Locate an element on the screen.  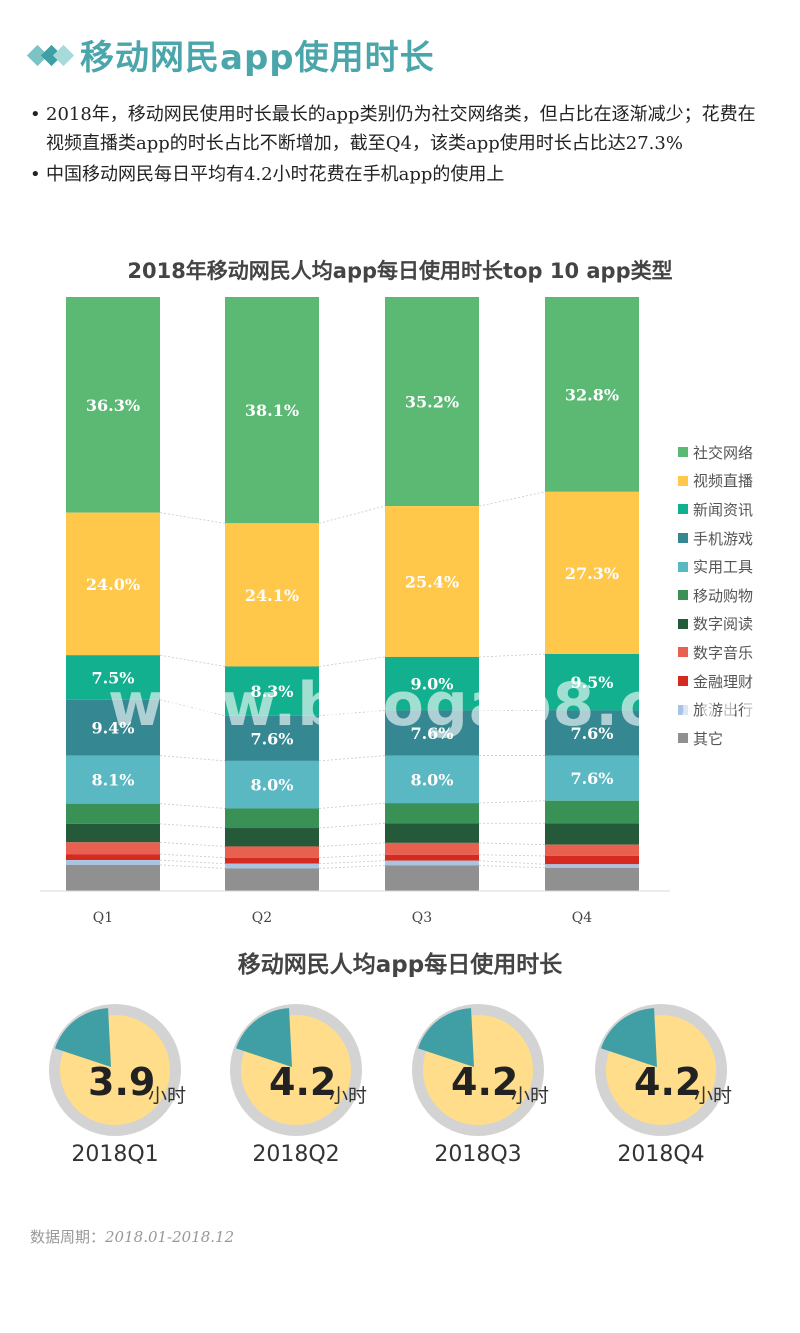
stacked-chart-title: 2018年移动网民人均app每日使用时长top 10 app类型 is located at coordinates (400, 271).